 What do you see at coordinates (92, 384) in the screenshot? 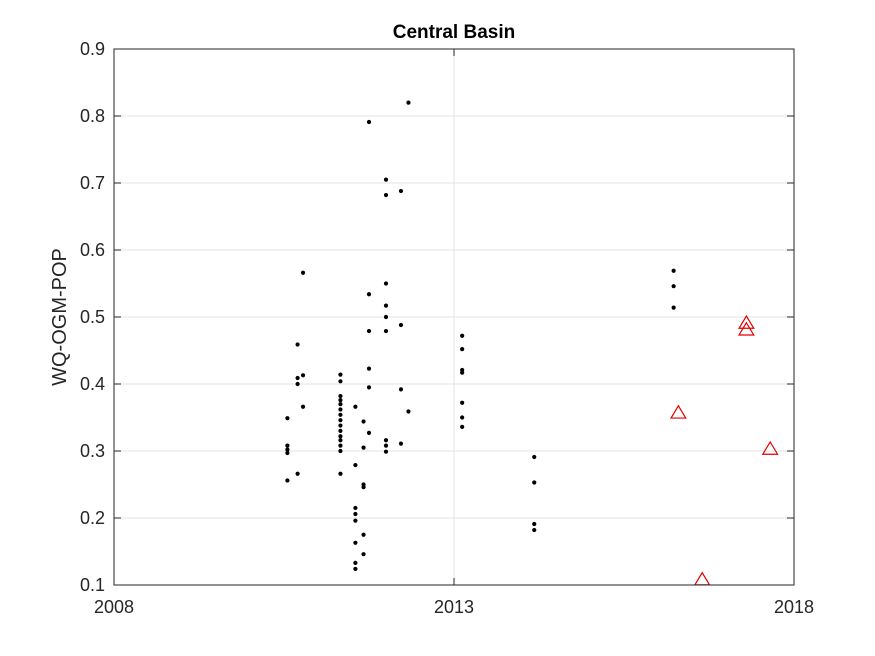
I see `y-tick-label: 0.4` at bounding box center [92, 384].